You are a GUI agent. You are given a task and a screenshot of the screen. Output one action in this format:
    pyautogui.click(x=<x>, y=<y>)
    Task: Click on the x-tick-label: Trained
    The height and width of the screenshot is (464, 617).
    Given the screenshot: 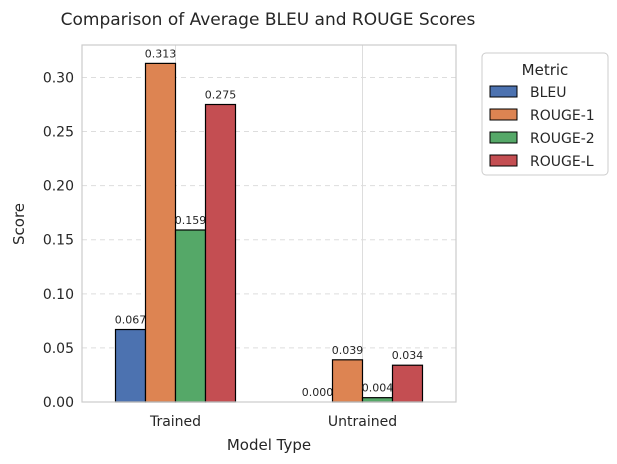 What is the action you would take?
    pyautogui.click(x=175, y=422)
    